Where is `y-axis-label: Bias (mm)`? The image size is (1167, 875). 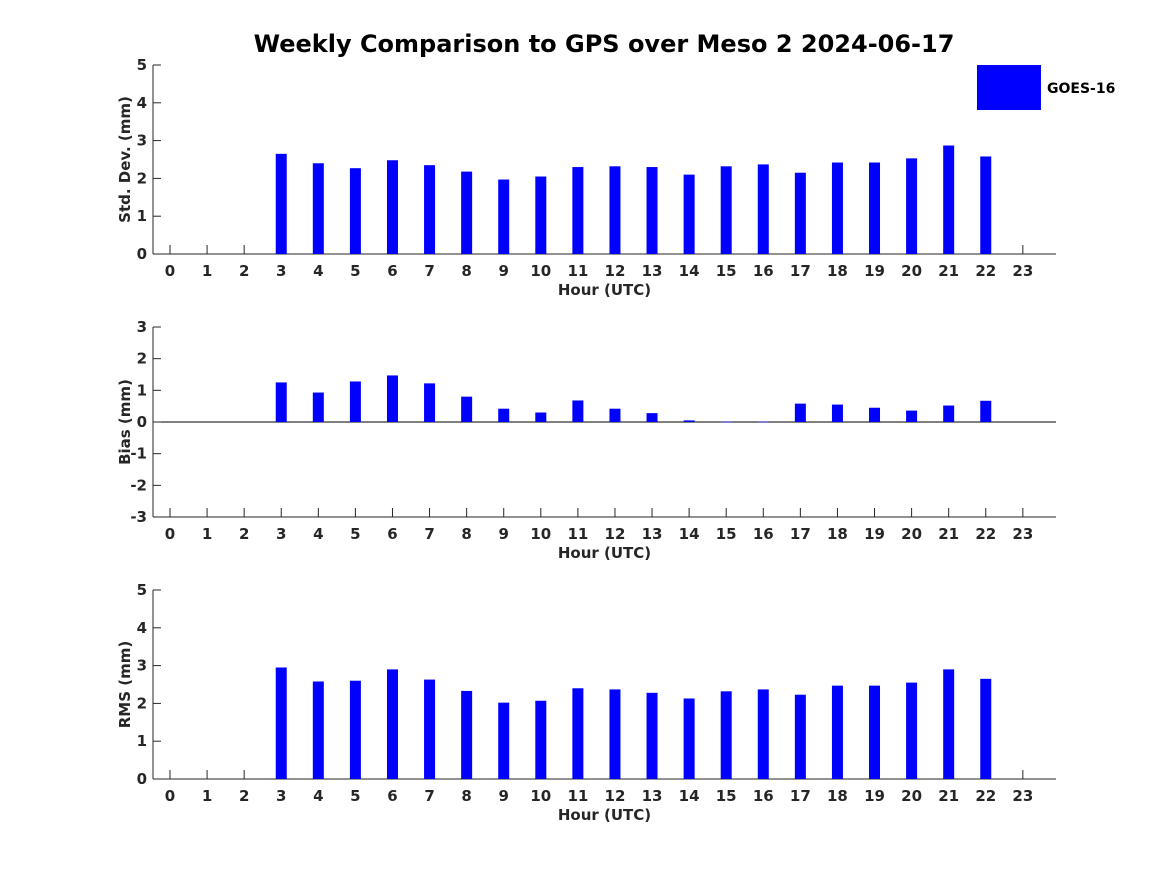
y-axis-label: Bias (mm) is located at coordinates (125, 422).